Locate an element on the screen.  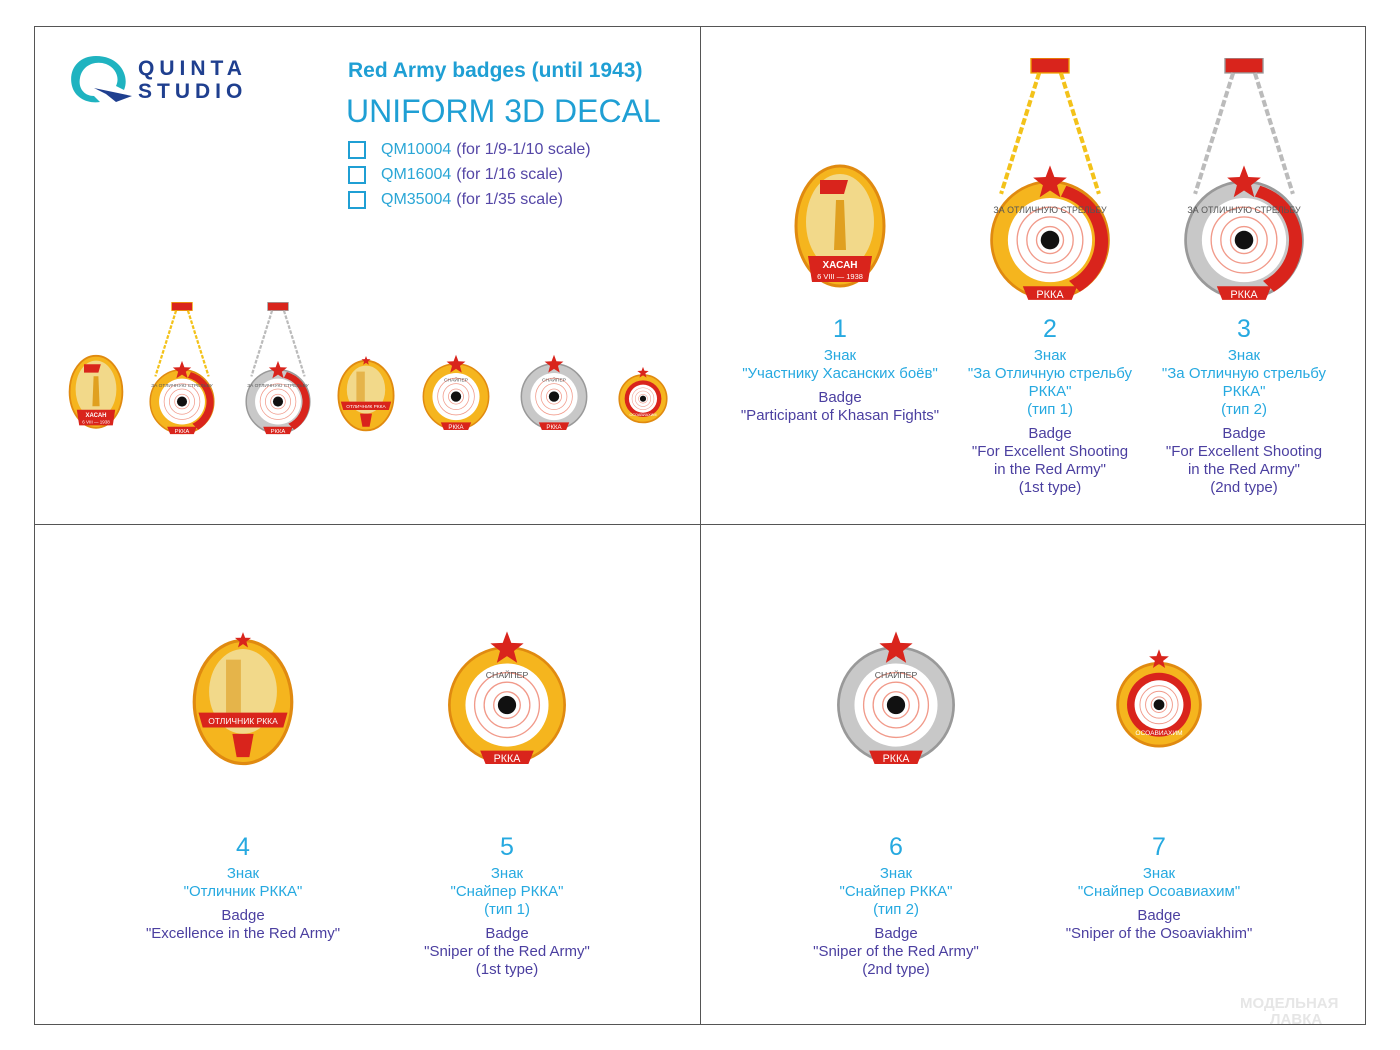
caption-english: Badge "Sniper of the Red Army" (2nd type) is located at coordinates (896, 952).